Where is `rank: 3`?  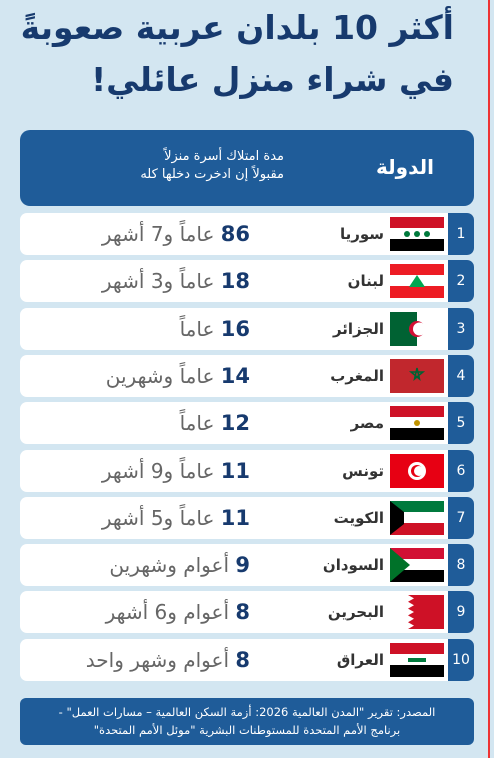 rank: 3 is located at coordinates (461, 328).